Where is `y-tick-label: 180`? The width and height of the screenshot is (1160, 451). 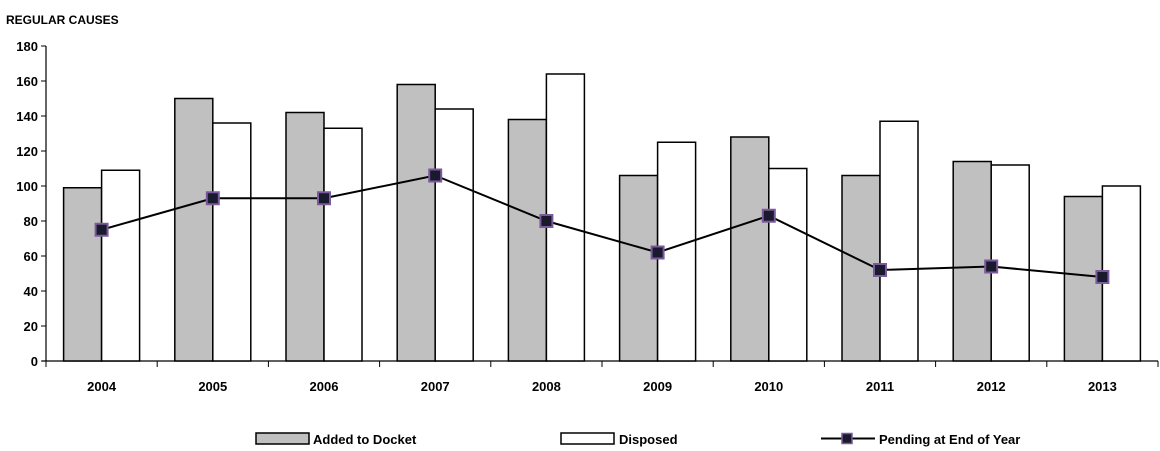 y-tick-label: 180 is located at coordinates (27, 46).